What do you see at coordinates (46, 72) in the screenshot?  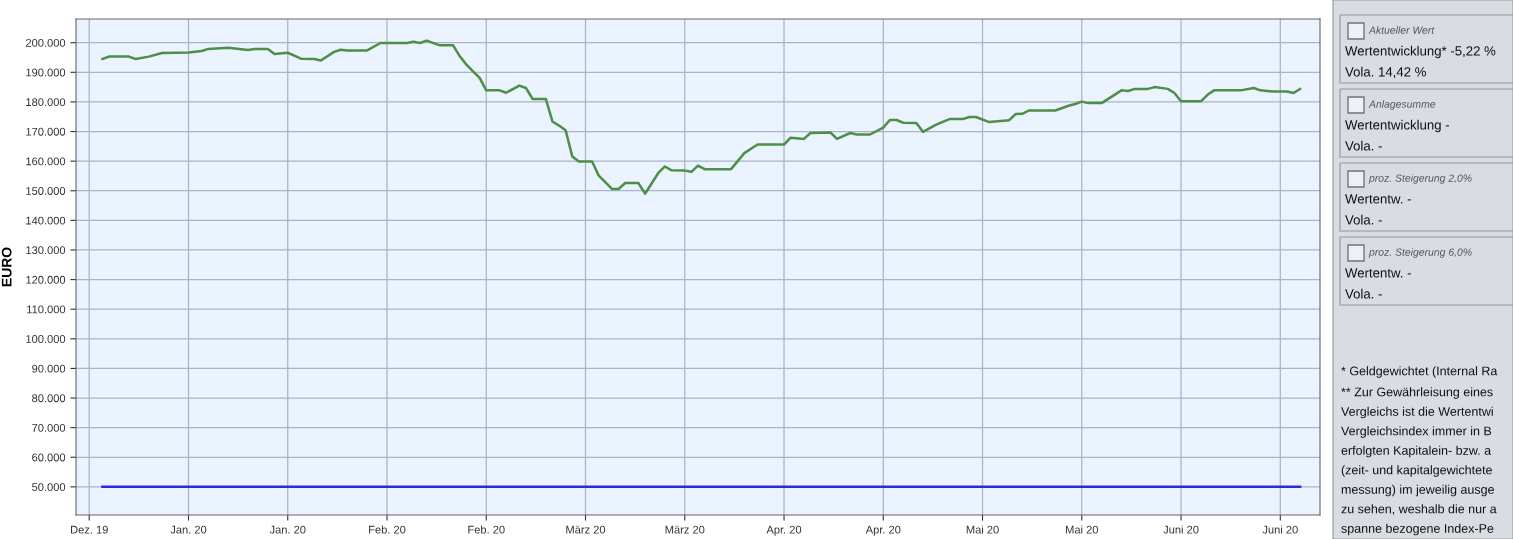 I see `y-tick-label: 190.000` at bounding box center [46, 72].